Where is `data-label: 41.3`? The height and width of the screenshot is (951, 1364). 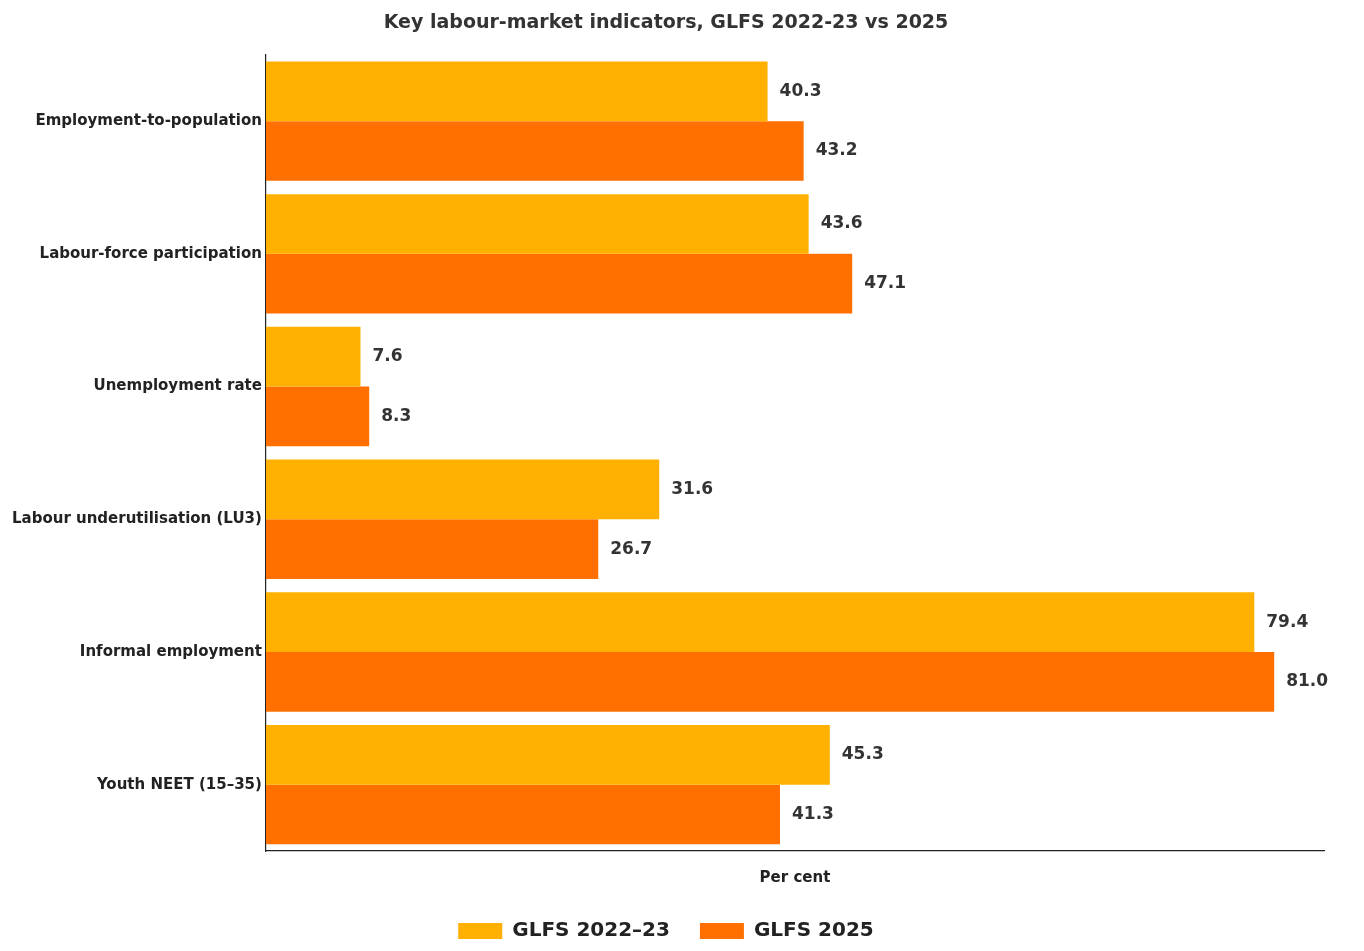
data-label: 41.3 is located at coordinates (813, 812).